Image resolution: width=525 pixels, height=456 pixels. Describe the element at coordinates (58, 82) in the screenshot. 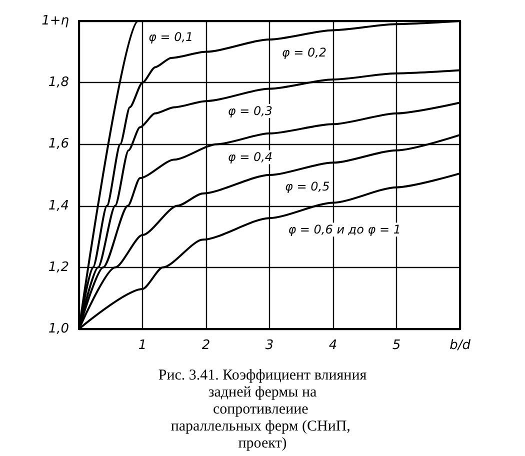

I see `y-tick-label: 1,8` at that location.